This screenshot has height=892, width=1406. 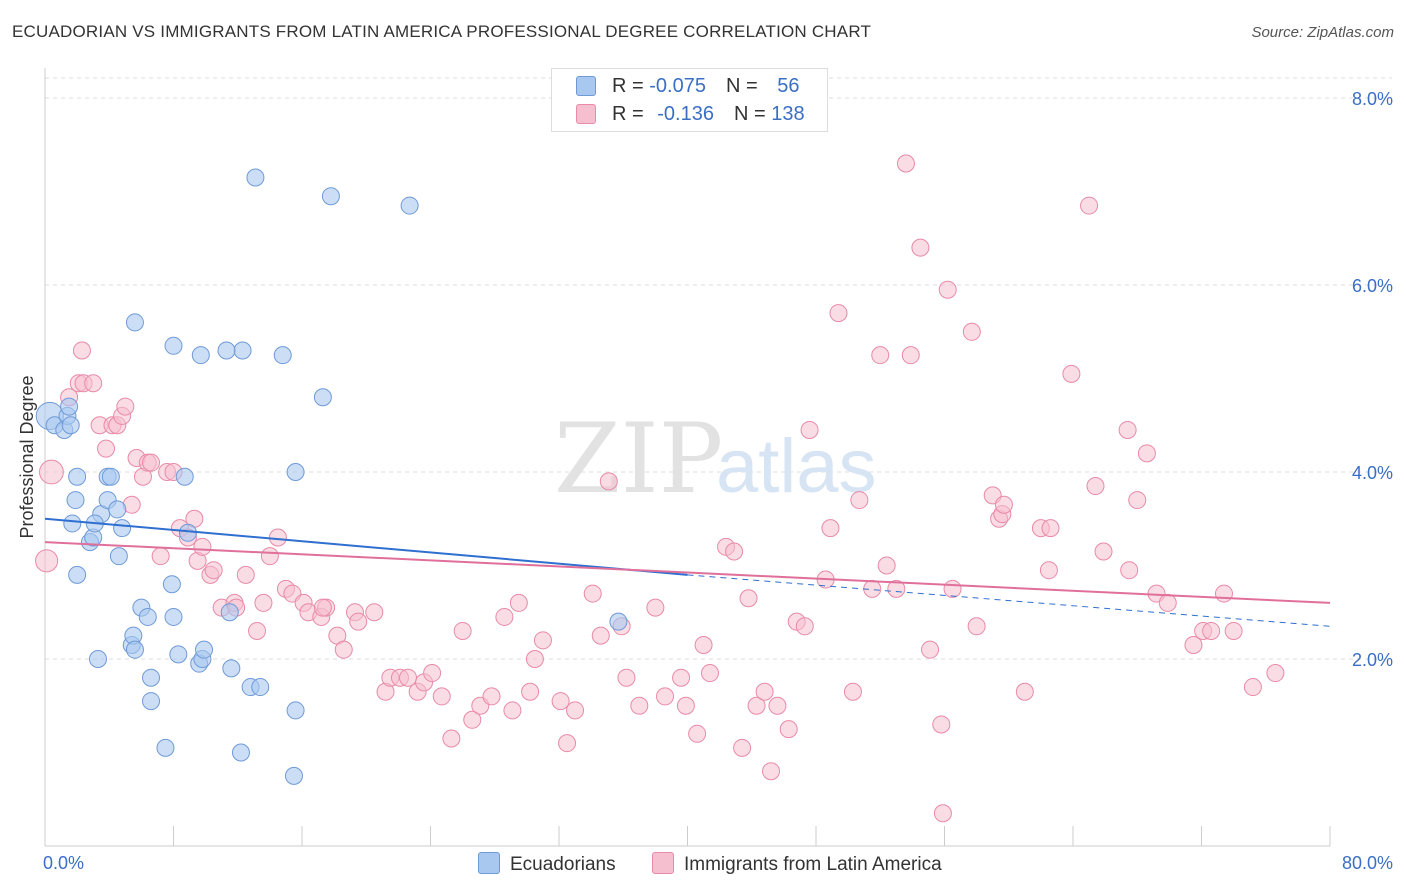 I want to click on y-tick-label: 8.0%, so click(x=1372, y=99).